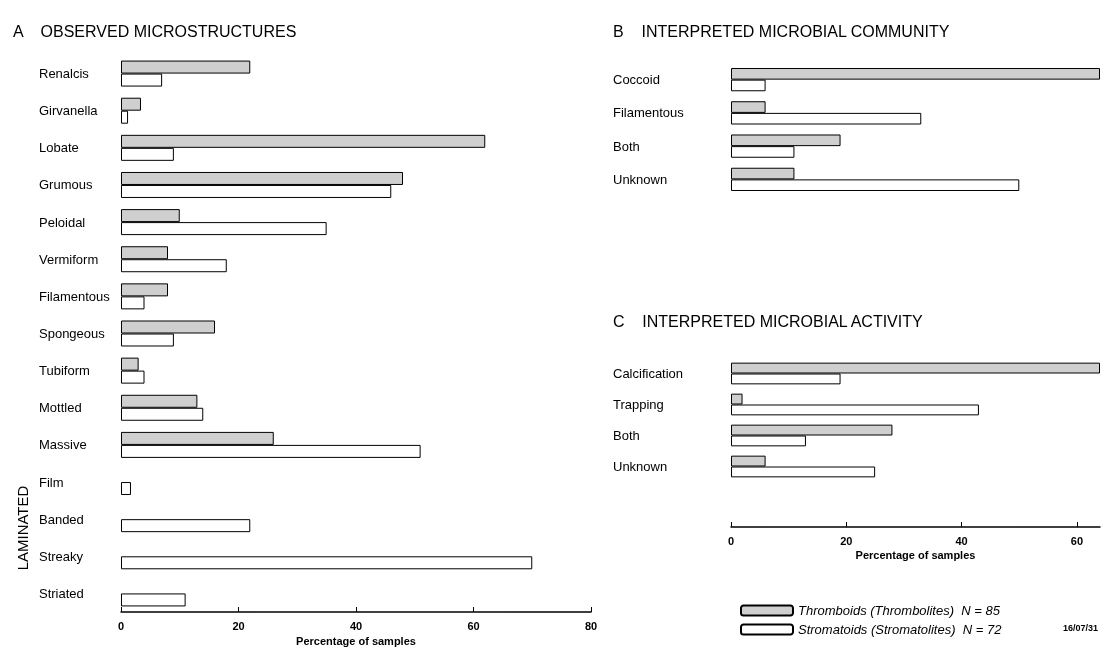 The width and height of the screenshot is (1111, 667). What do you see at coordinates (638, 404) in the screenshot?
I see `y-tick-label: Trapping` at bounding box center [638, 404].